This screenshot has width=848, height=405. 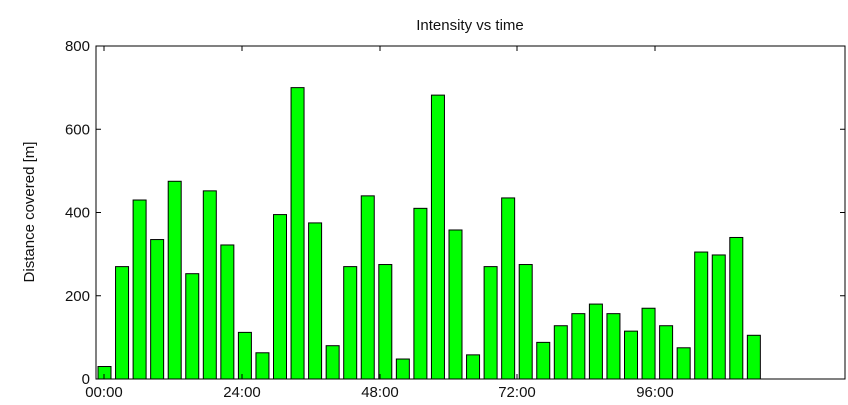 What do you see at coordinates (77, 296) in the screenshot?
I see `y-tick-label: 200` at bounding box center [77, 296].